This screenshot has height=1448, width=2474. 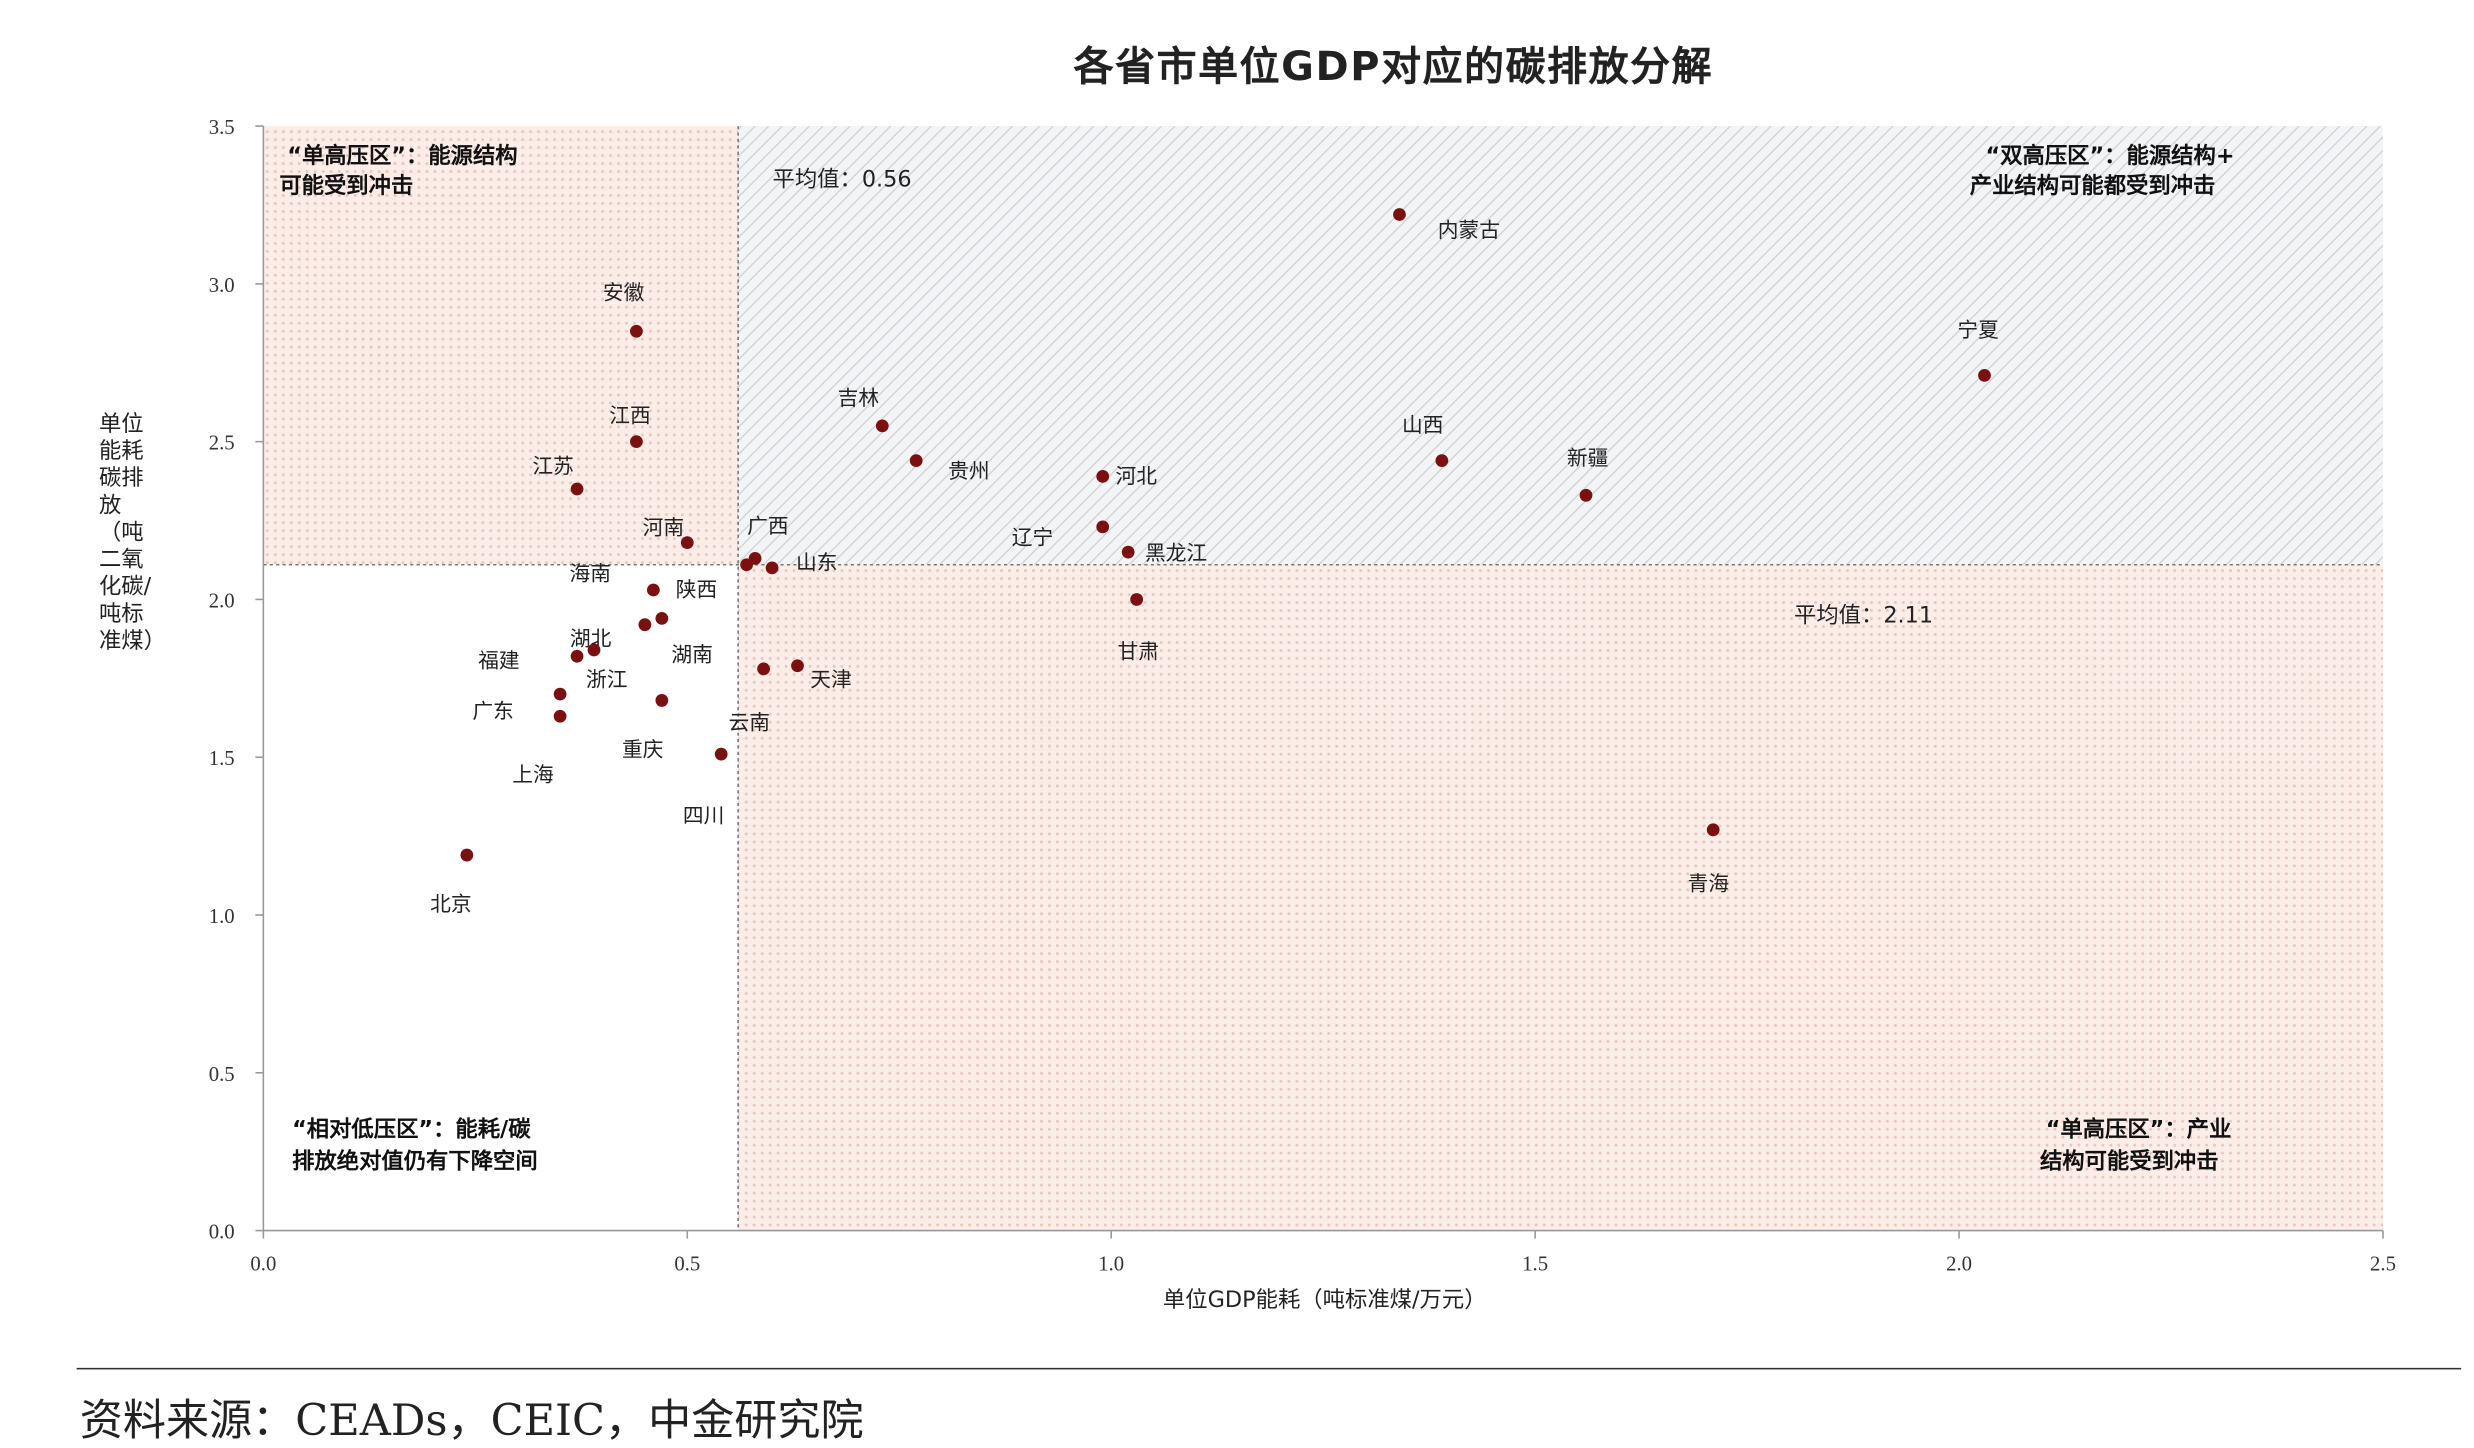 I want to click on data-point-label: 广西, so click(x=767, y=526).